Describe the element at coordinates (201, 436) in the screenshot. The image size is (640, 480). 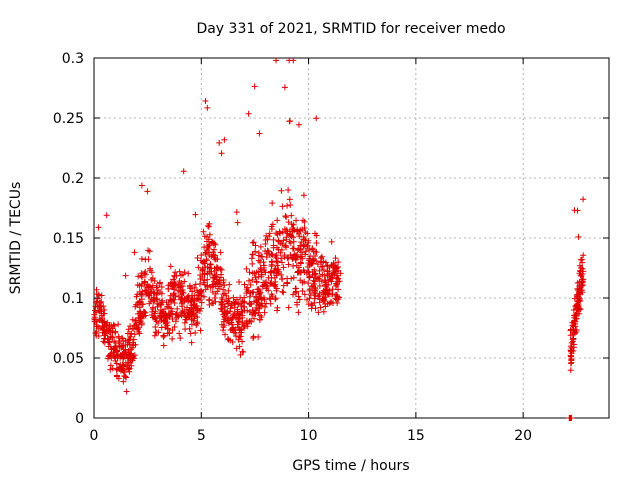
I see `x-tick-label: 5` at that location.